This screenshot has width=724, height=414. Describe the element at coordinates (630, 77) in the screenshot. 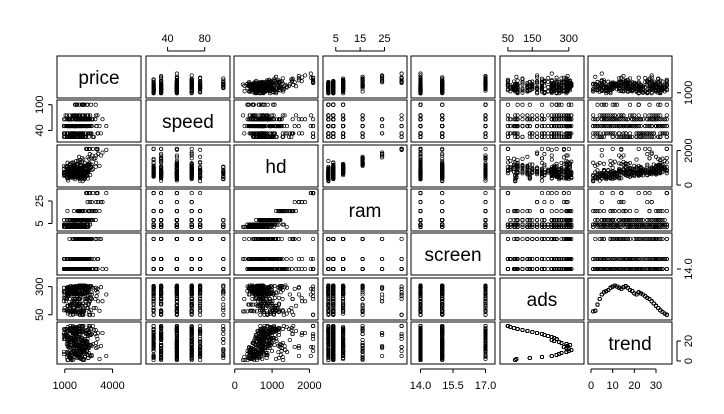

I see `panel-price-vs-trend` at that location.